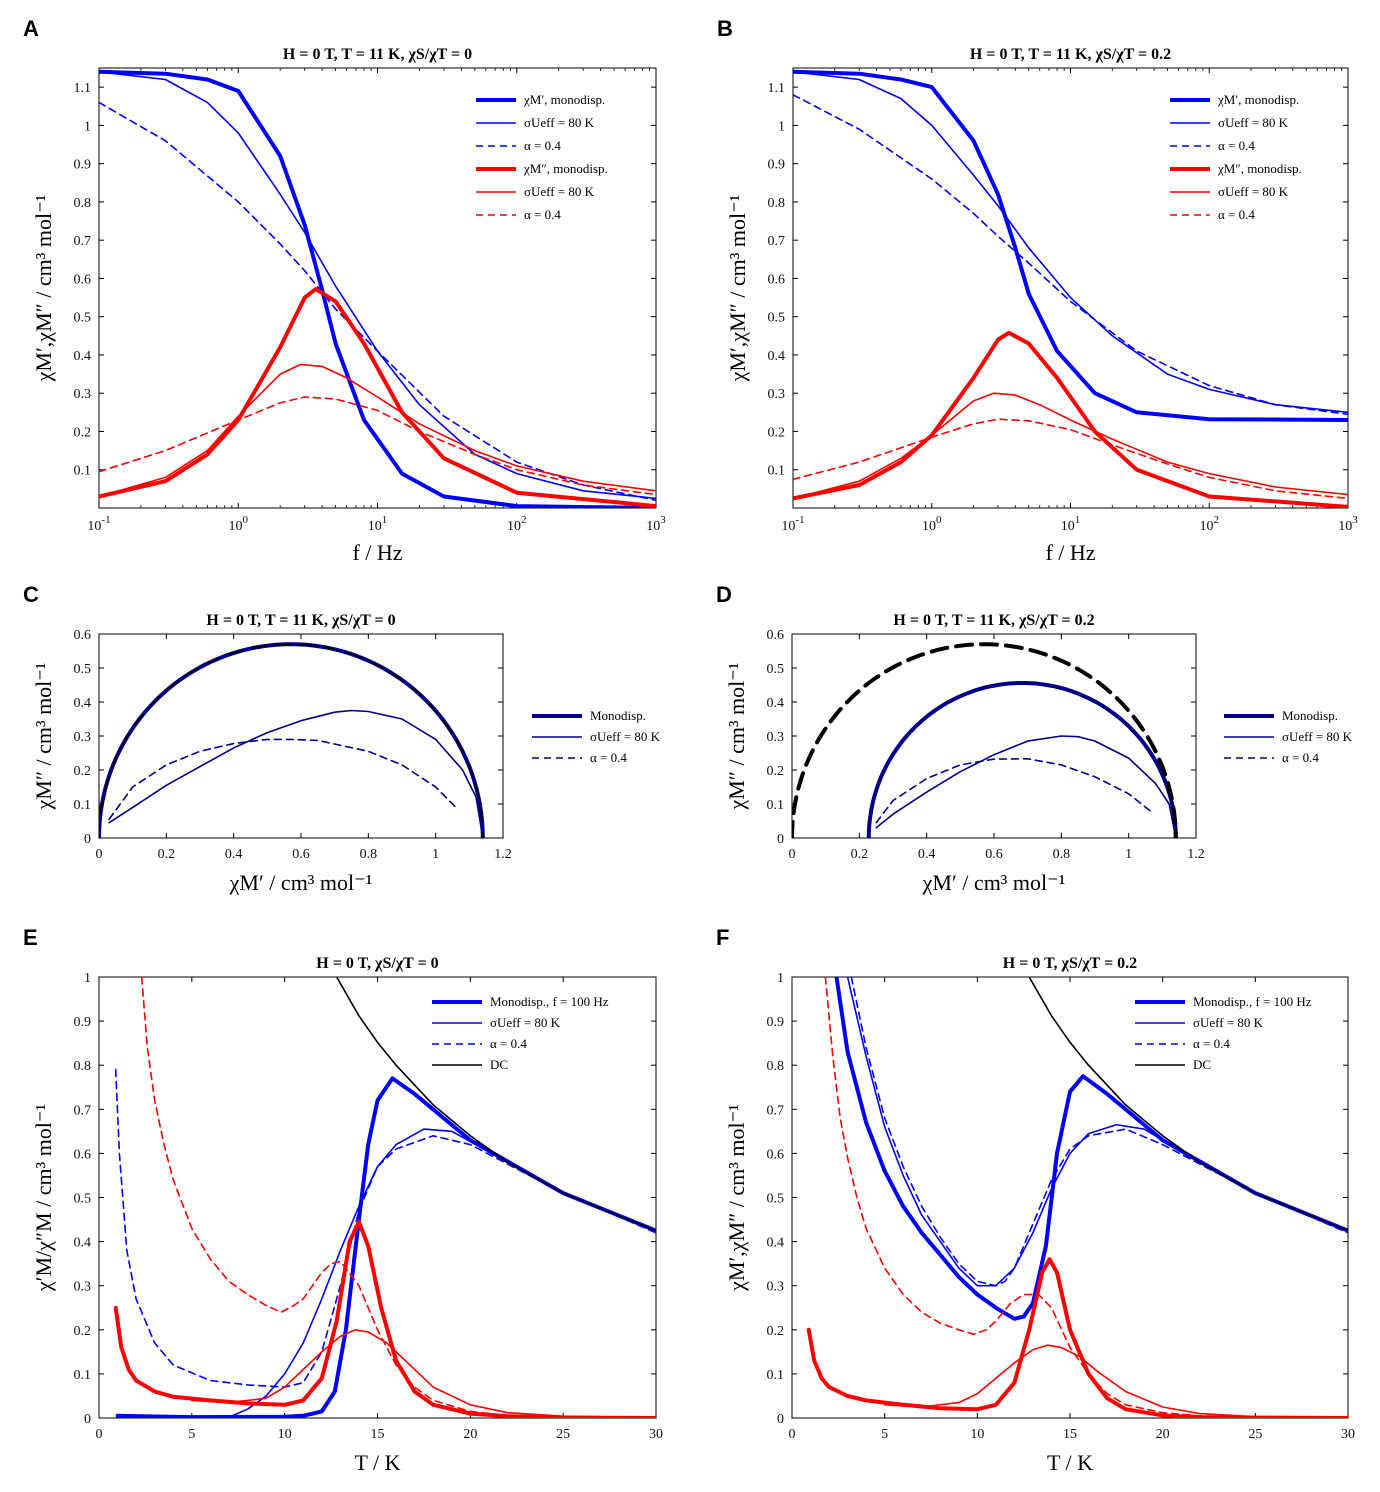 The height and width of the screenshot is (1492, 1380). What do you see at coordinates (563, 1434) in the screenshot?
I see `x-tick-label: 25` at bounding box center [563, 1434].